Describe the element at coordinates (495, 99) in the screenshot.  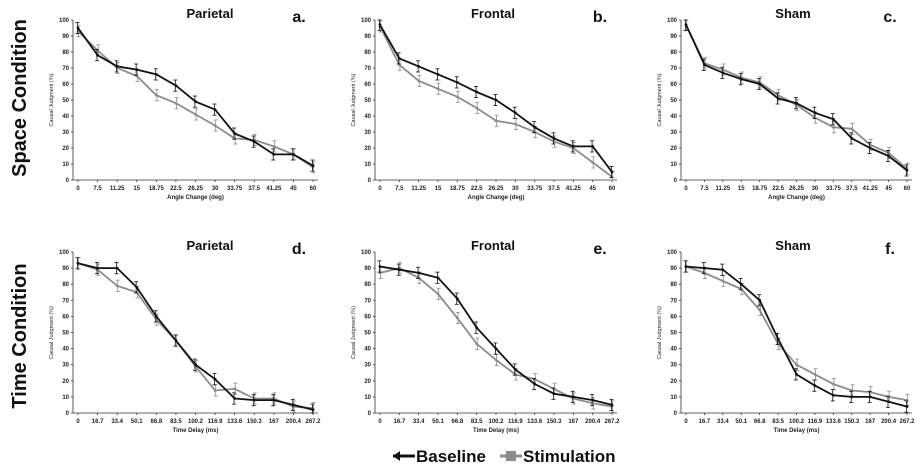
I see `series-baseline` at that location.